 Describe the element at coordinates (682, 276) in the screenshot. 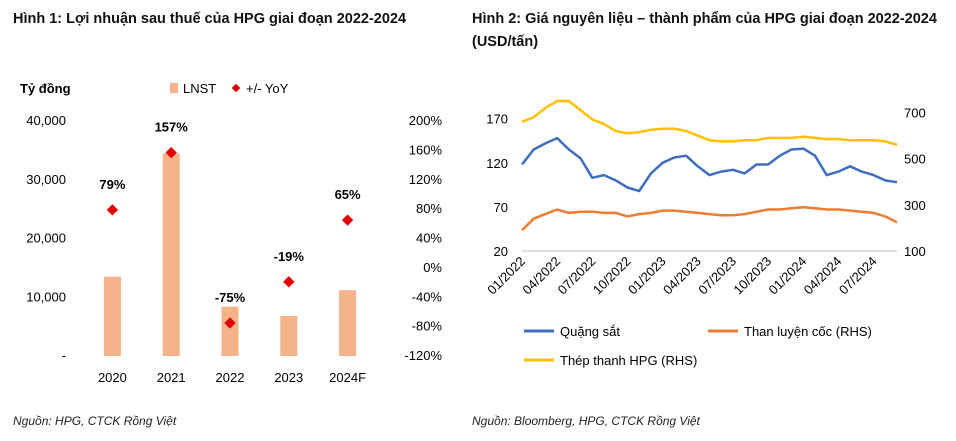

I see `x-tick-label: 04/2023` at that location.